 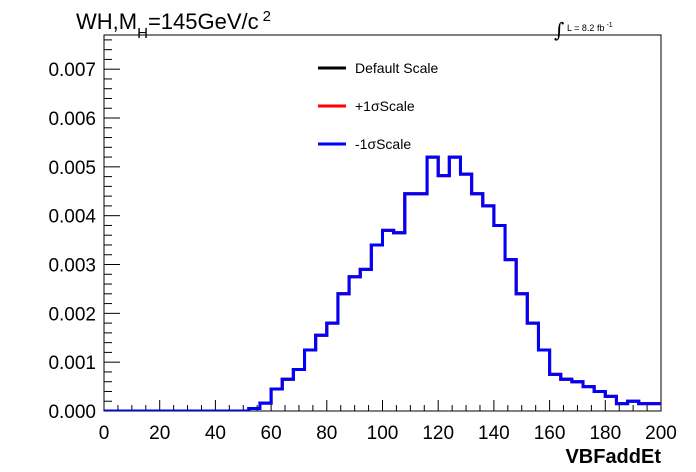 I want to click on lumi-integral-symbol: ∫, so click(x=559, y=30).